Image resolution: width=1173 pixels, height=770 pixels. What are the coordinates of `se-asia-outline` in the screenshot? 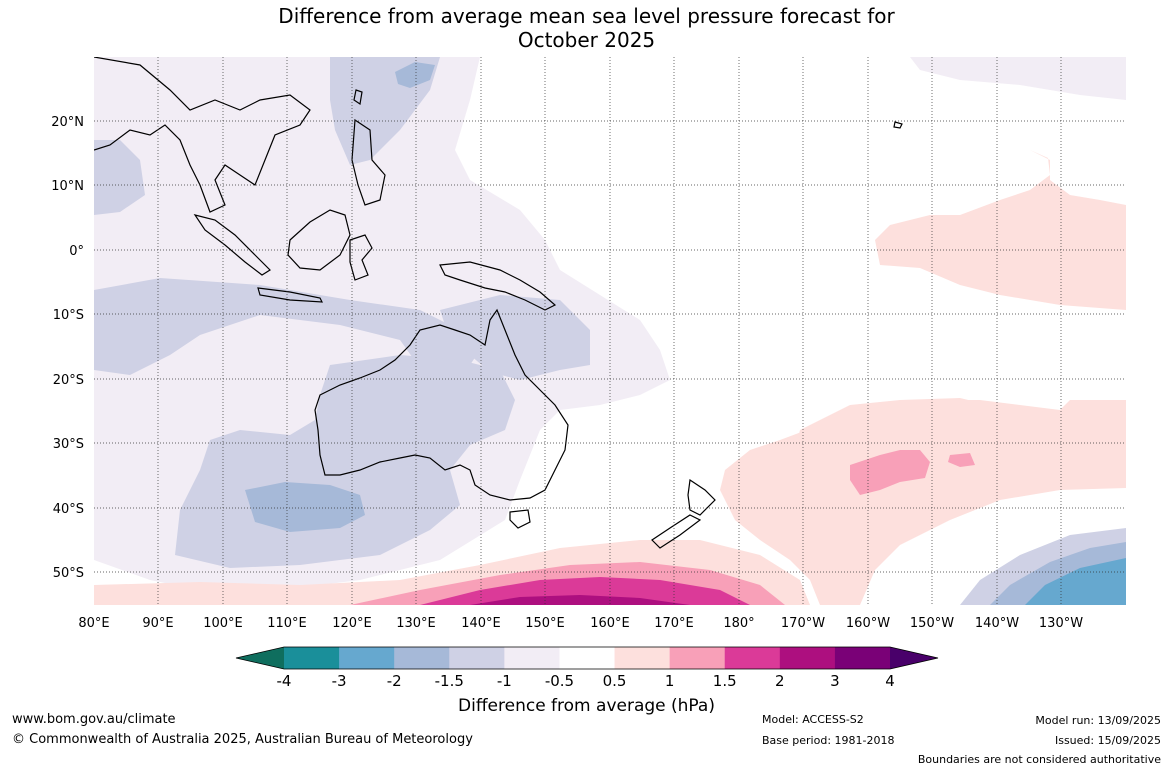 It's located at (202, 135).